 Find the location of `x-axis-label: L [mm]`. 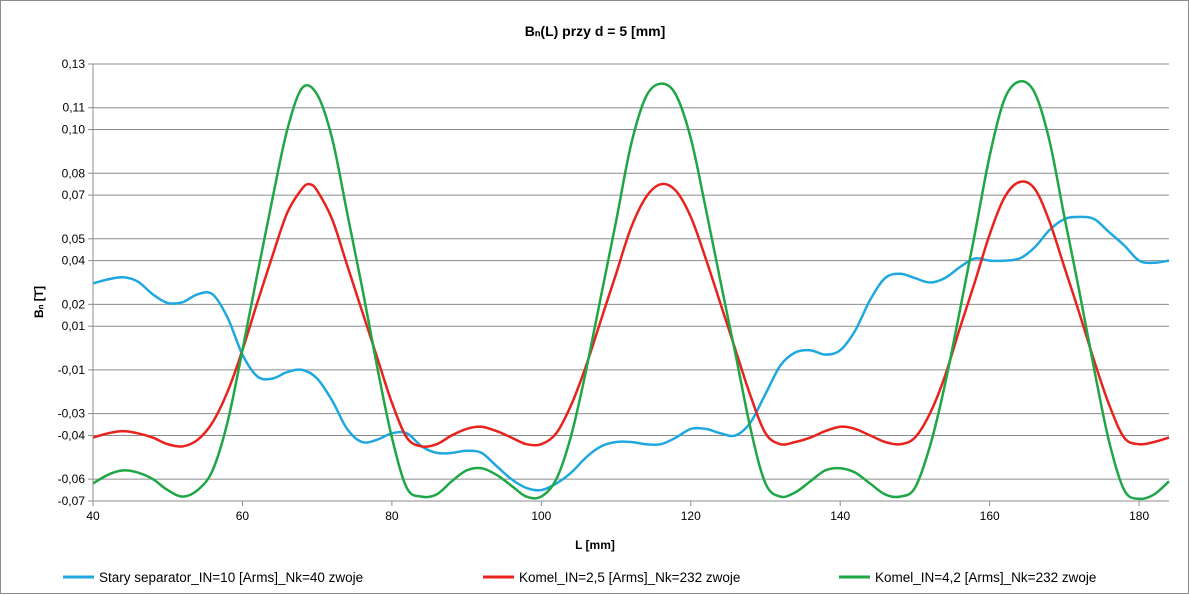

x-axis-label: L [mm] is located at coordinates (595, 545).